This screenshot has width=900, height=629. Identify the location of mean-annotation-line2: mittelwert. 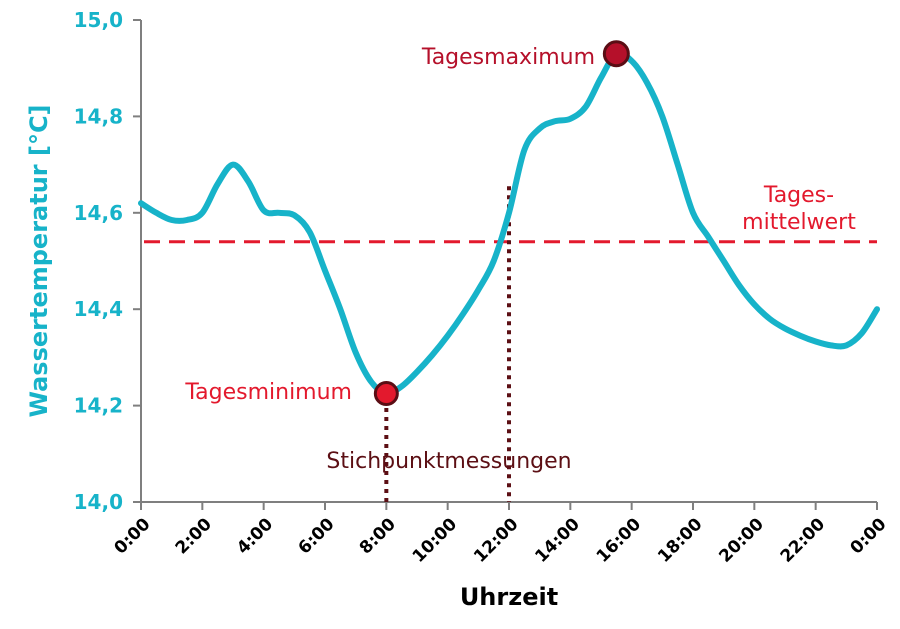
(799, 222).